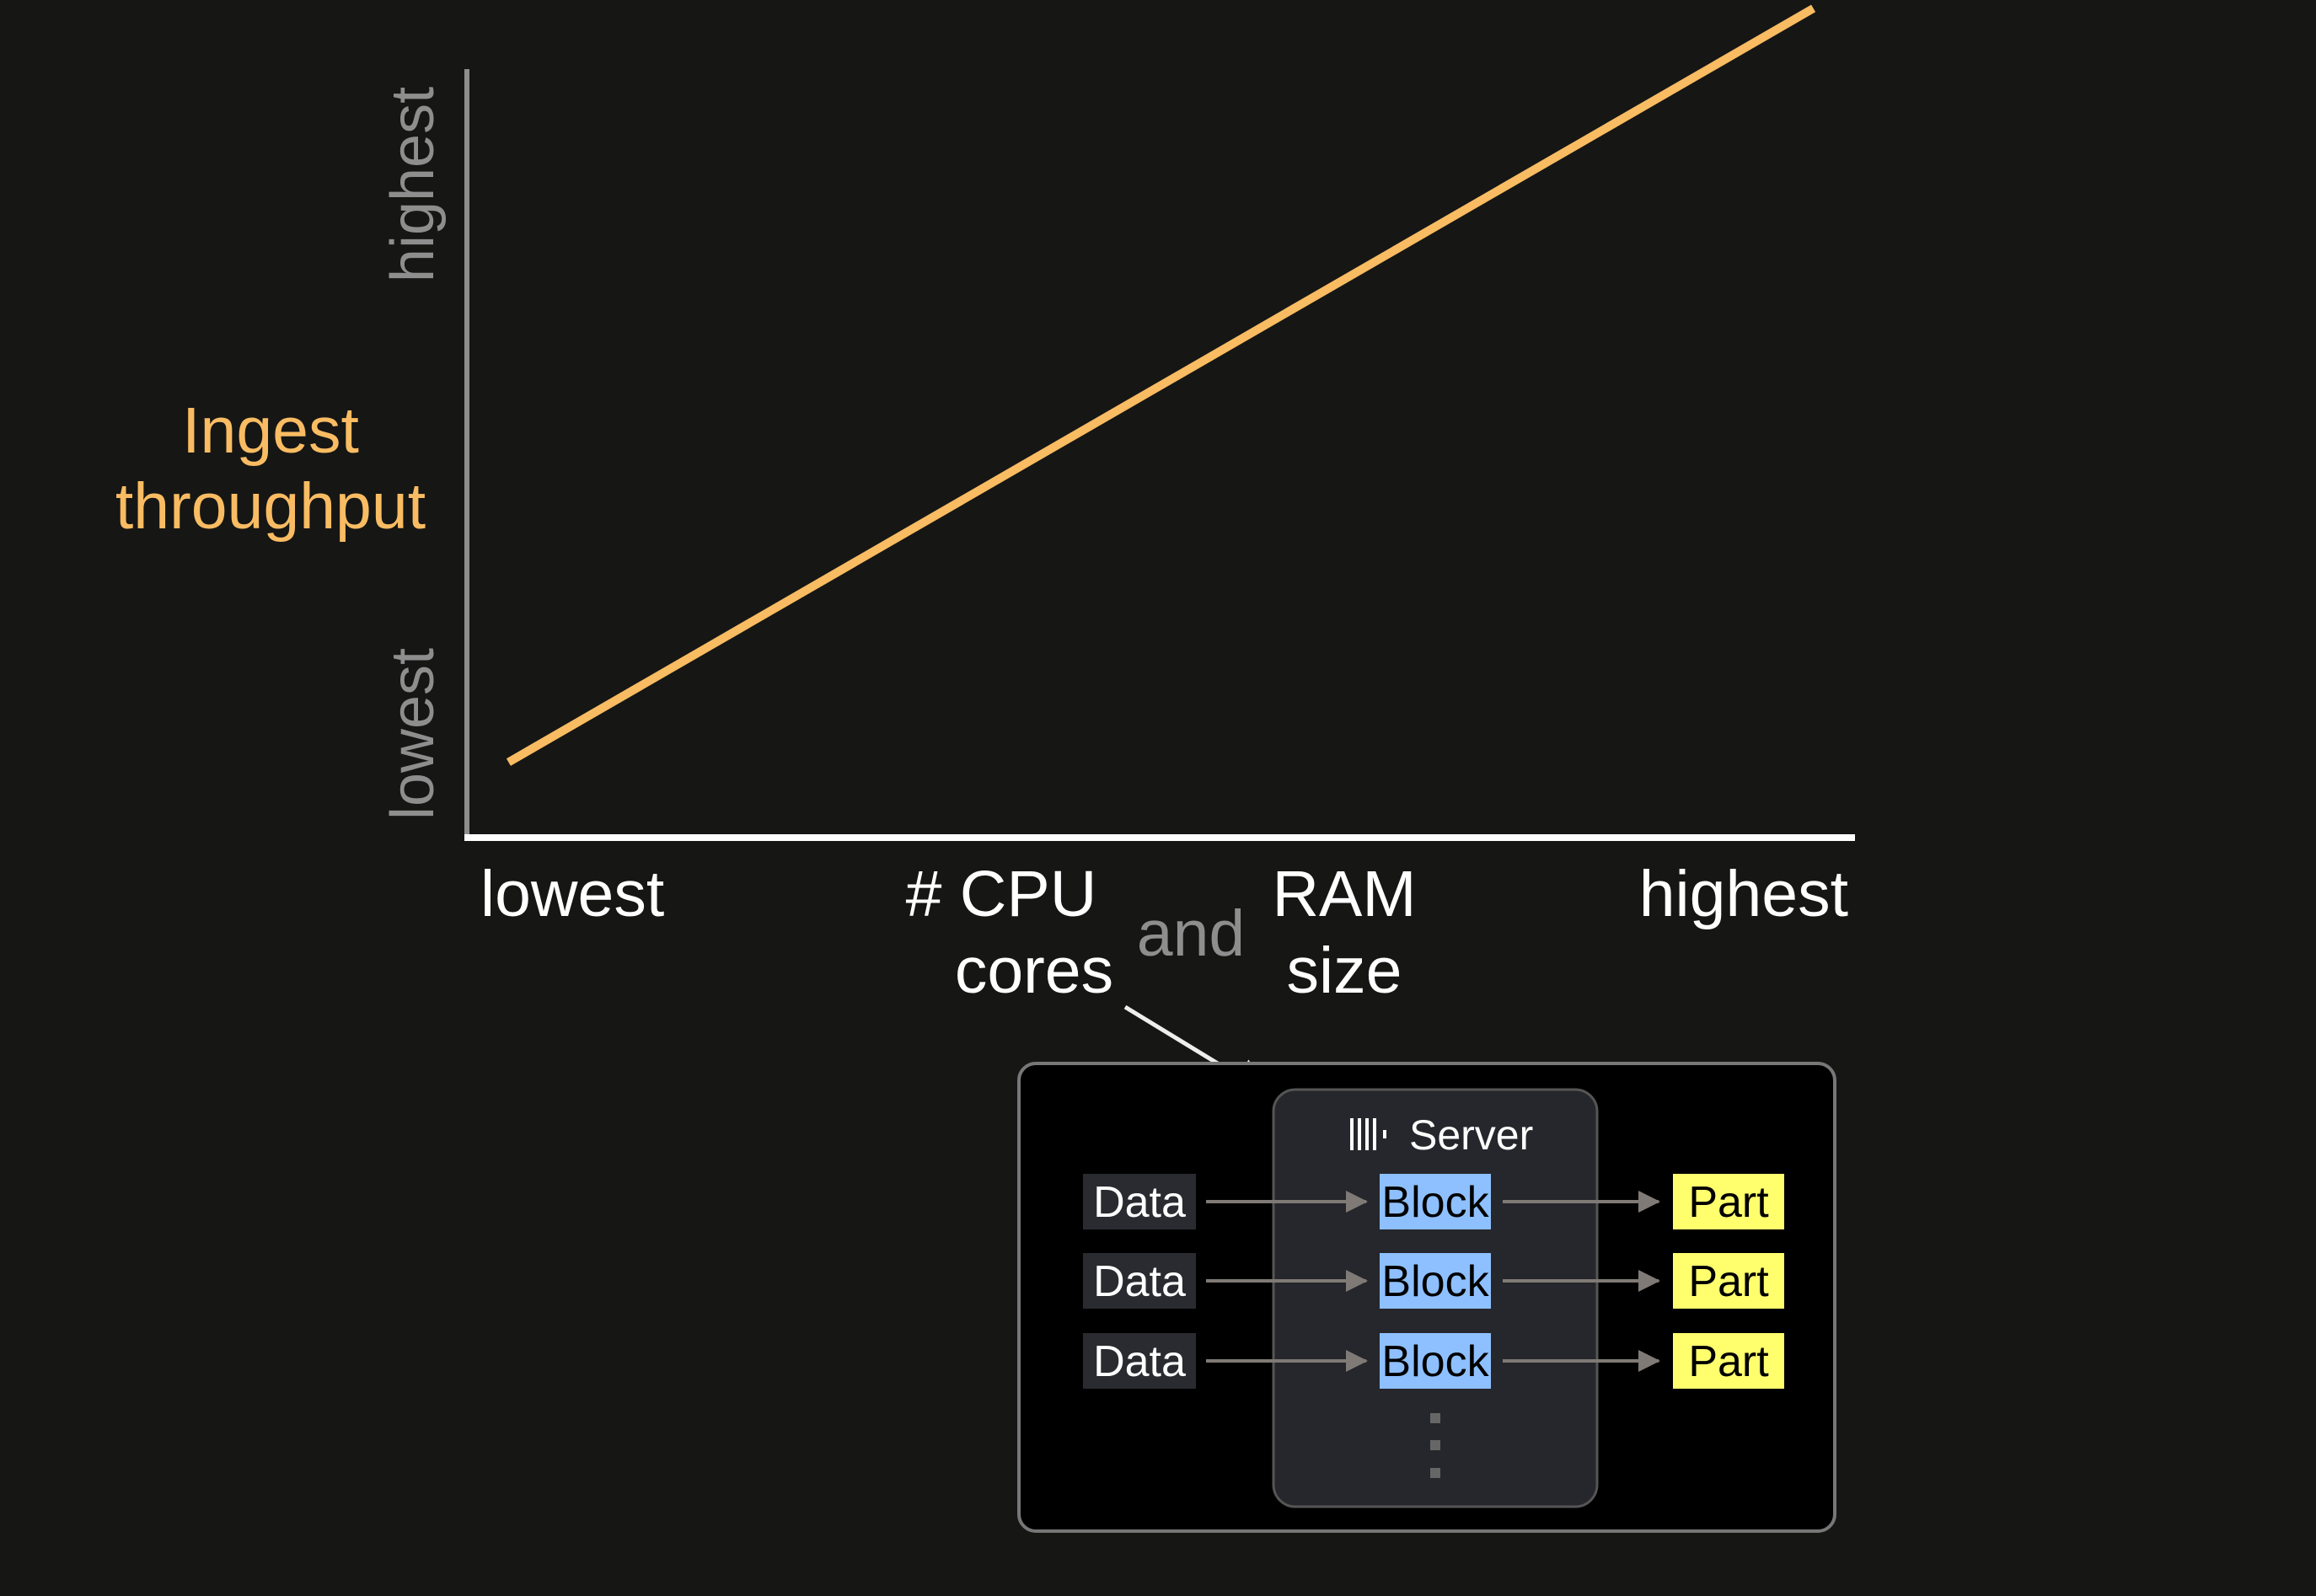 This screenshot has width=2316, height=1596. Describe the element at coordinates (1344, 971) in the screenshot. I see `x-label-ram-line2: size` at that location.